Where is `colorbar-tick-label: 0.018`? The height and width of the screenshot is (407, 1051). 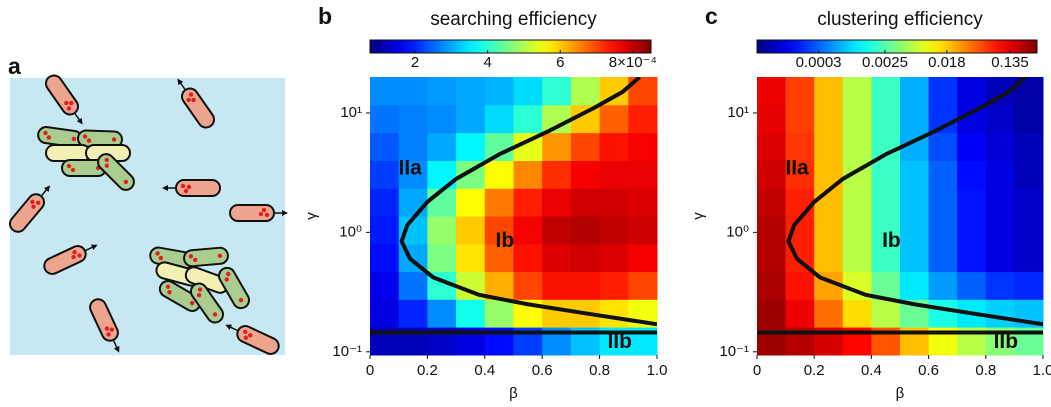
colorbar-tick-label: 0.018 is located at coordinates (947, 62).